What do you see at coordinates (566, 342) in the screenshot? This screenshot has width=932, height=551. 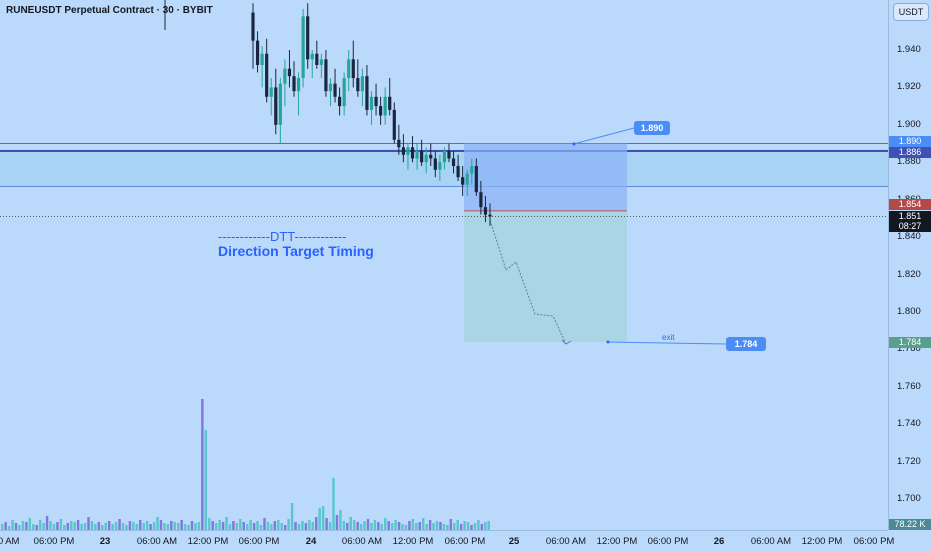 I see `projection-arrow` at bounding box center [566, 342].